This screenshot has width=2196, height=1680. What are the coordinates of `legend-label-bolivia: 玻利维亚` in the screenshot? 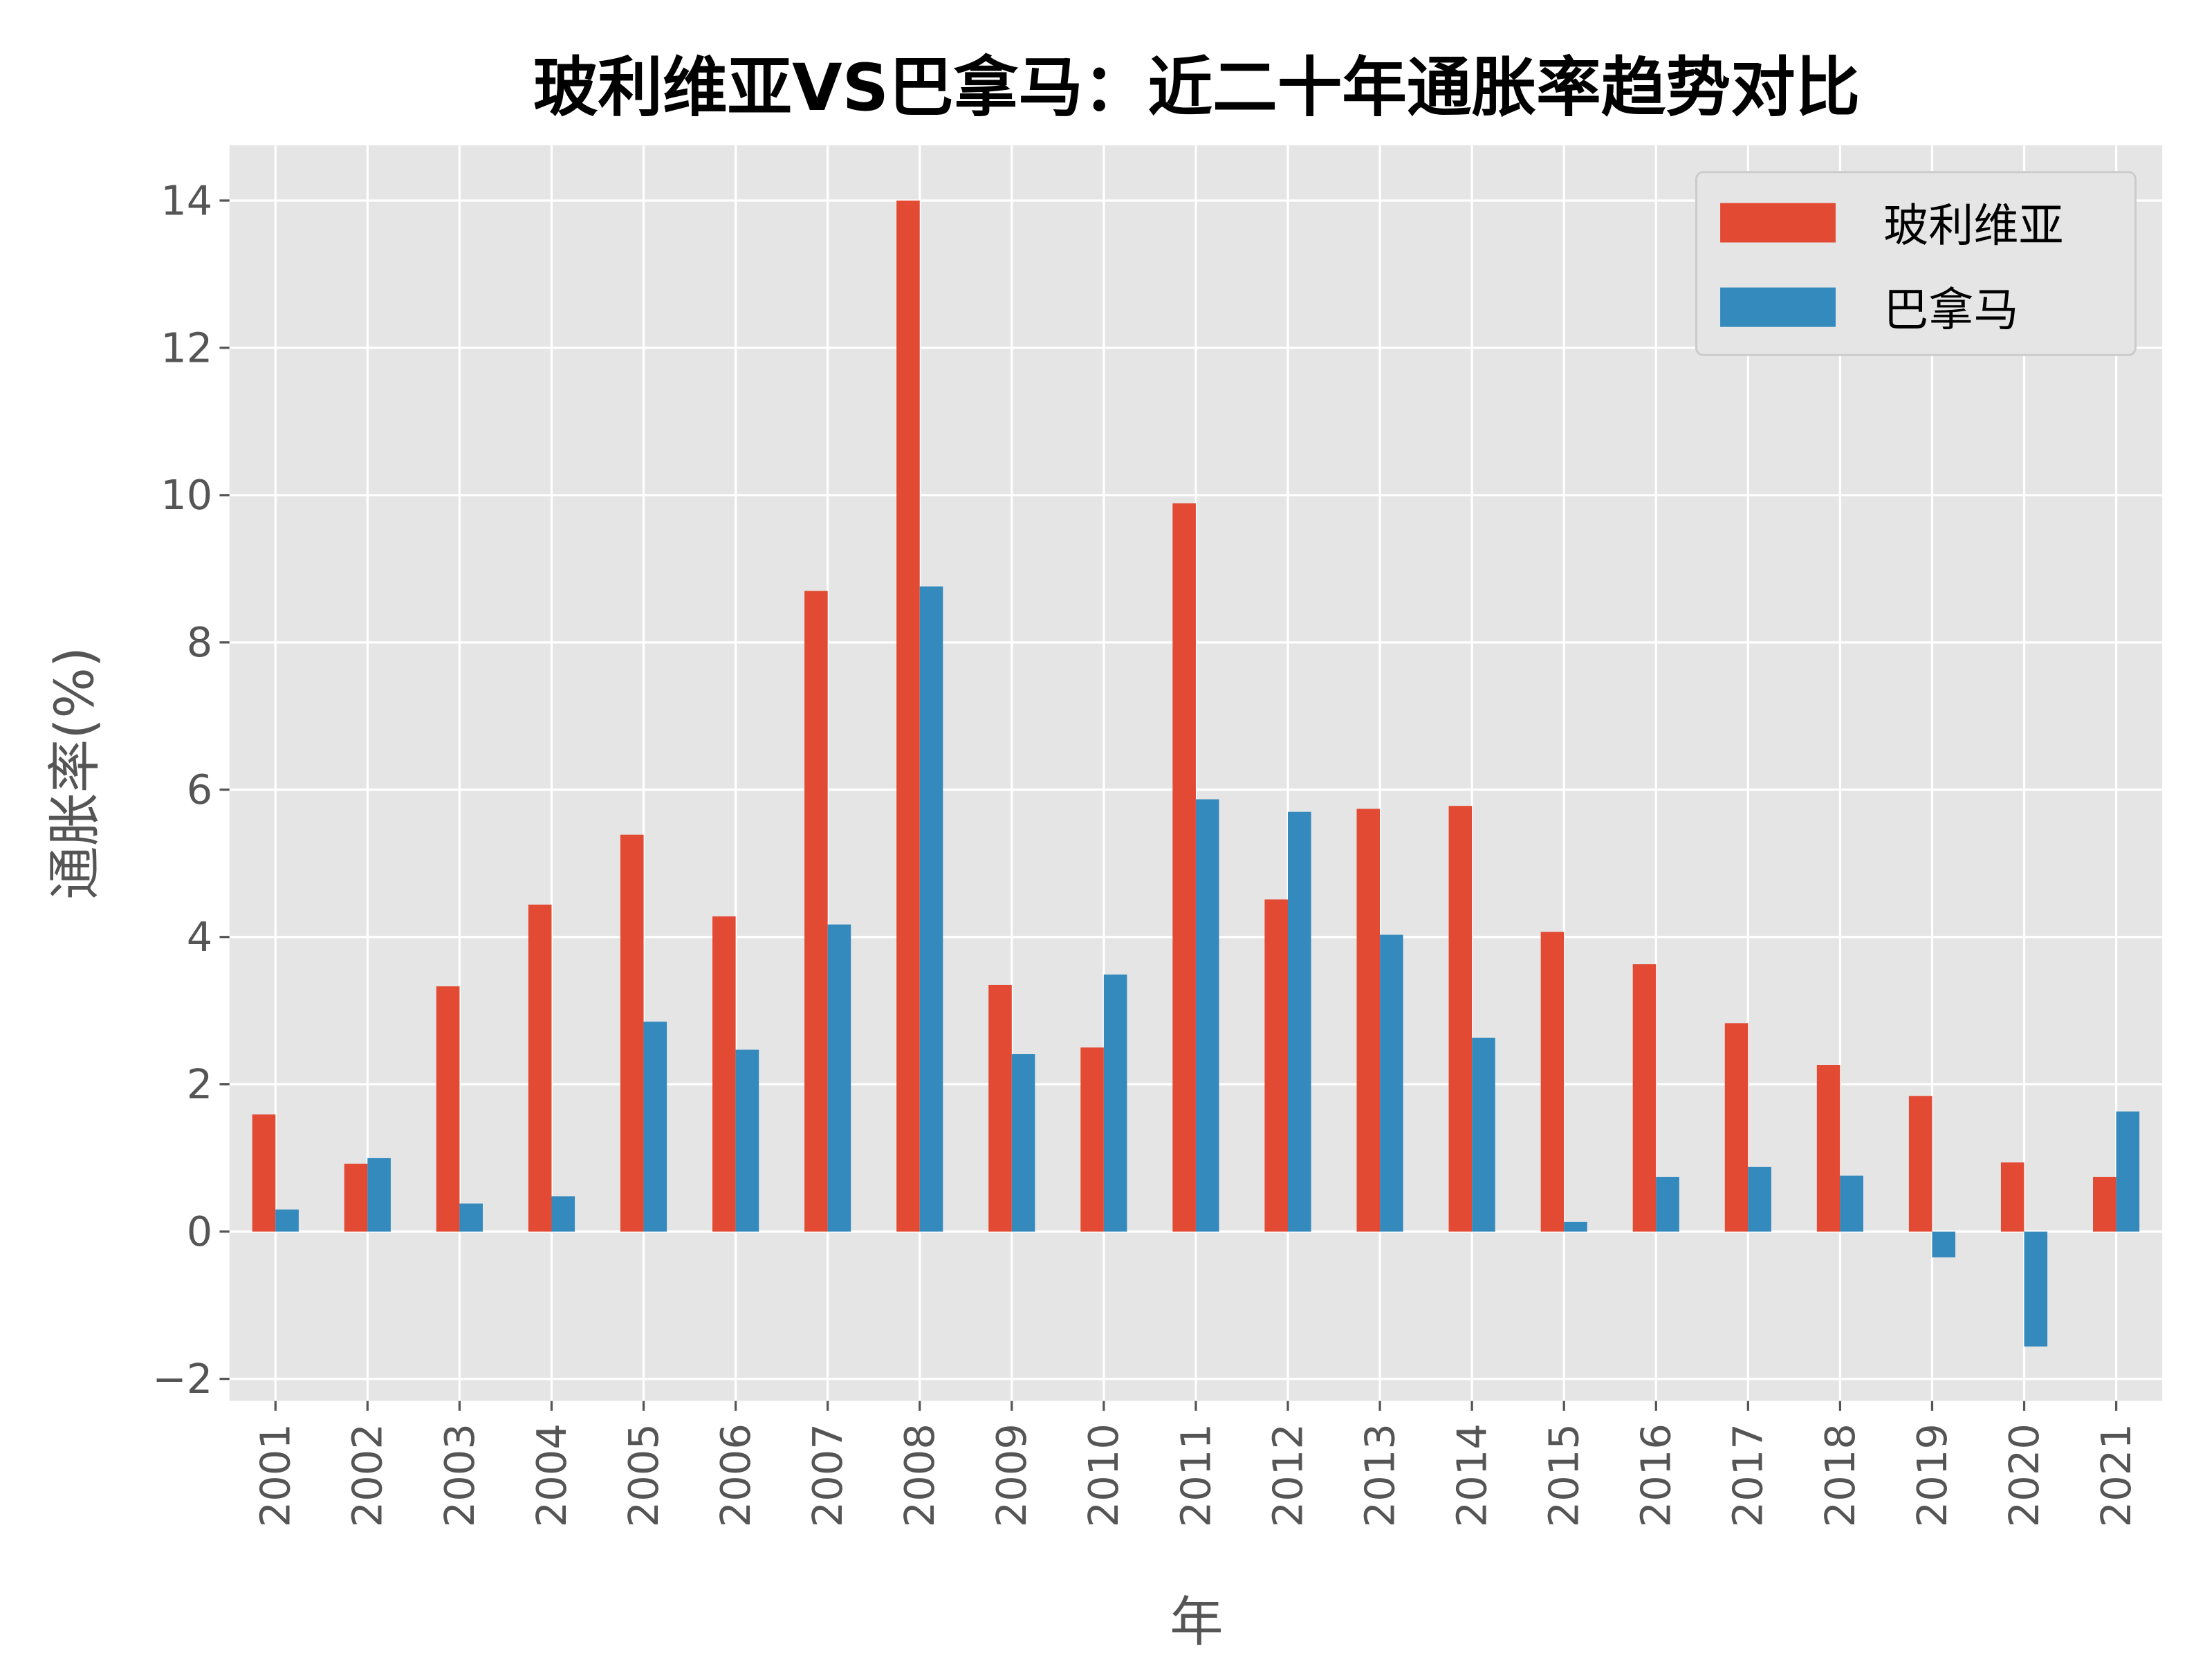 It's located at (1973, 226).